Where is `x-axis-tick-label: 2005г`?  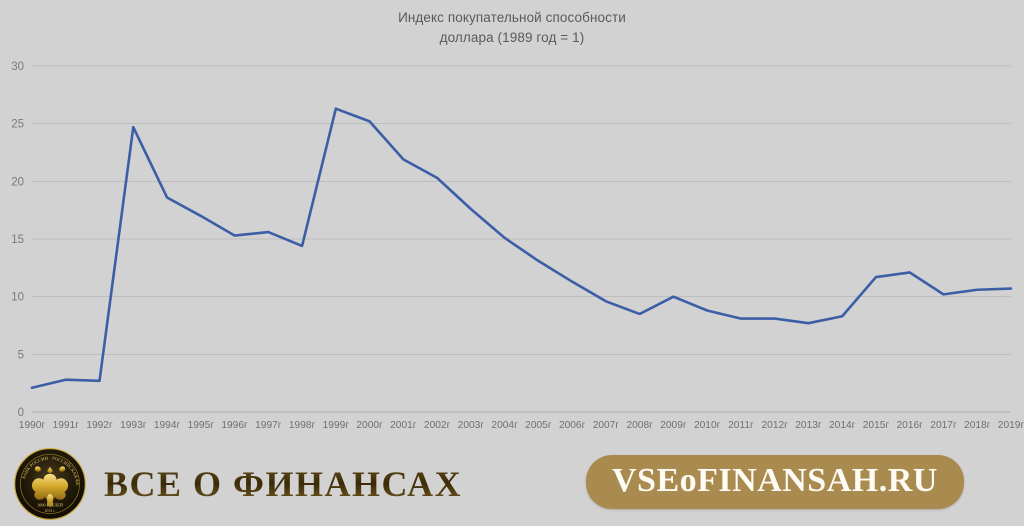 x-axis-tick-label: 2005г is located at coordinates (538, 425).